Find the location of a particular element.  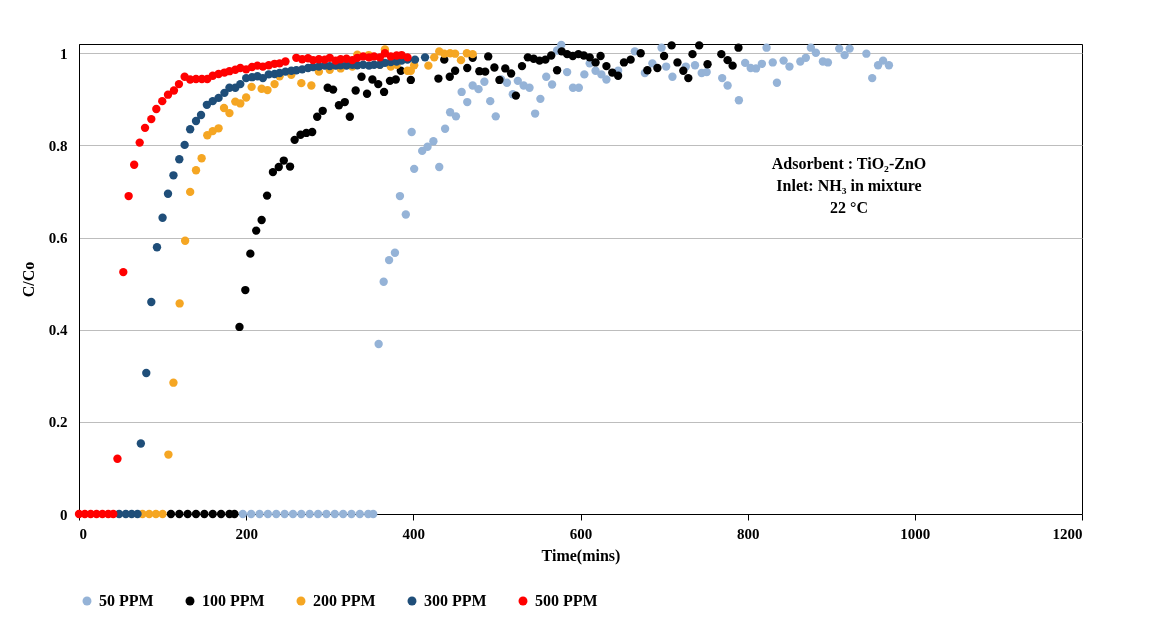

y-tick-label: 0.4 is located at coordinates (58, 330).